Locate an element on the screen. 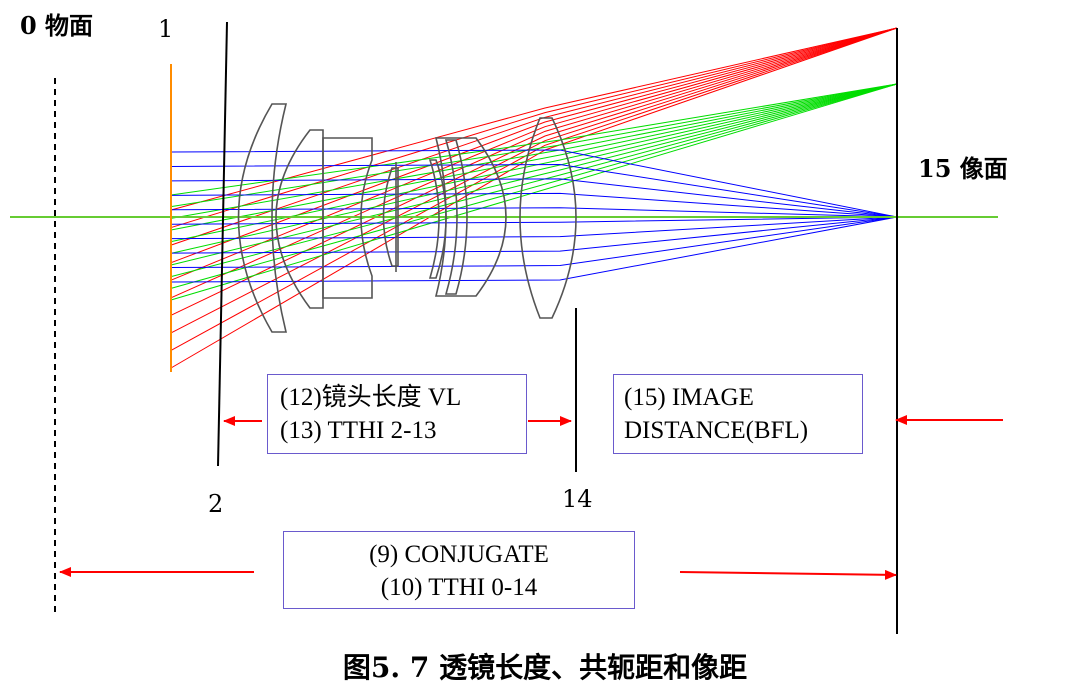  image-distance-line1: (15) IMAGE is located at coordinates (689, 397).